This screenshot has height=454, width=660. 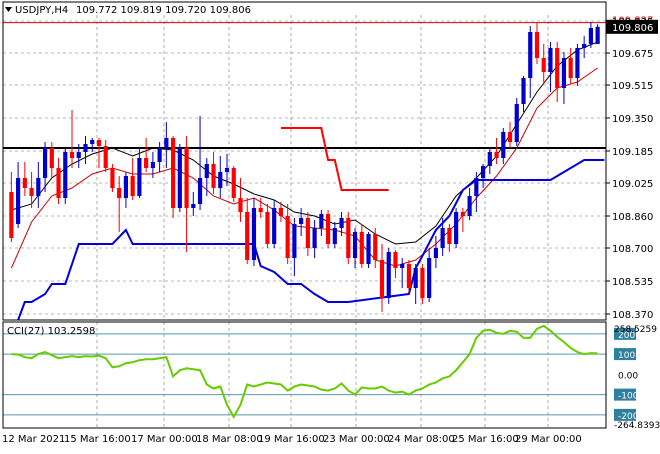 I want to click on cci-min-label: -264.8393, so click(x=637, y=426).